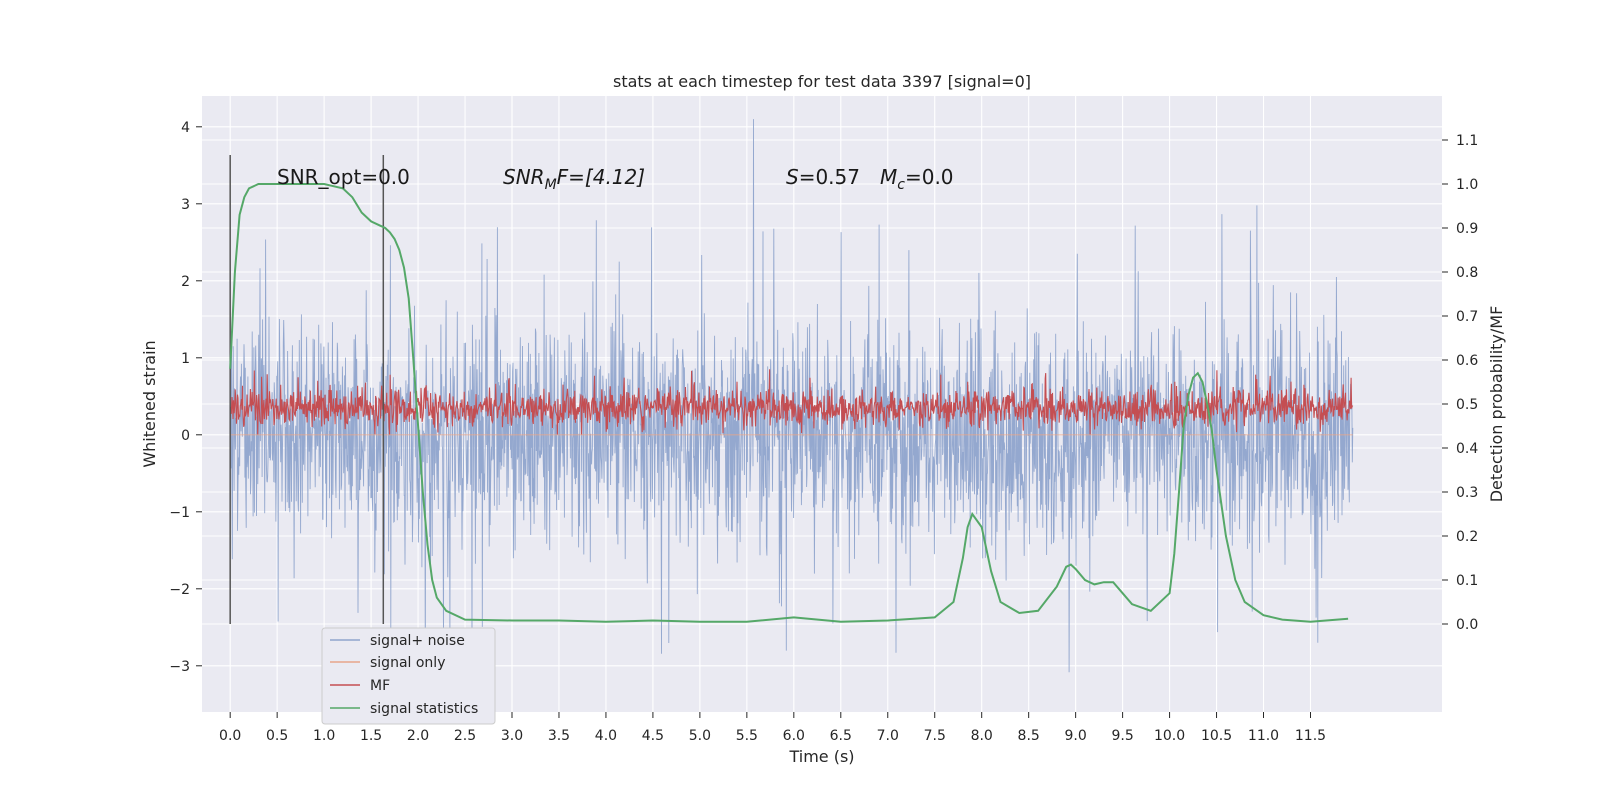  Describe the element at coordinates (512, 736) in the screenshot. I see `x-tick-label: 3.0` at that location.